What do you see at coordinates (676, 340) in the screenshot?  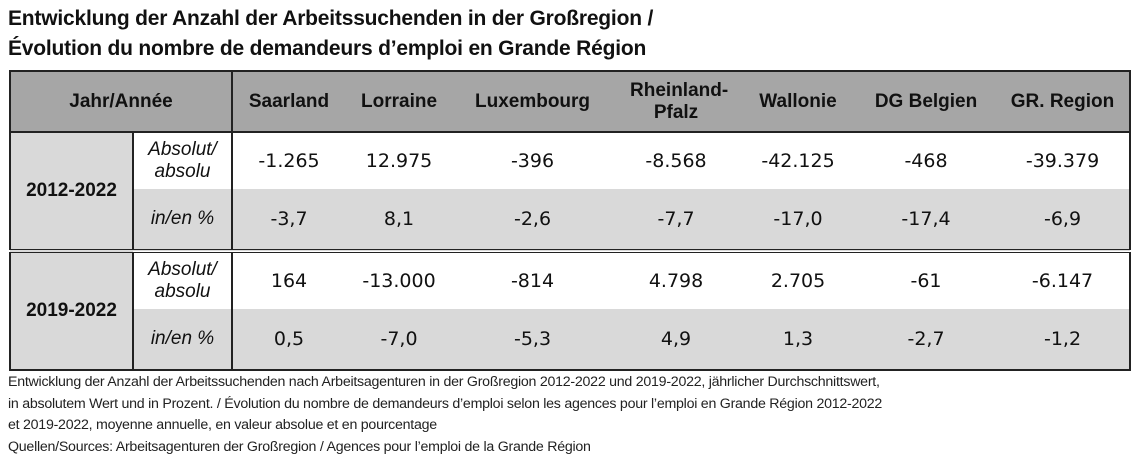 I see `table-cell: 4,9` at bounding box center [676, 340].